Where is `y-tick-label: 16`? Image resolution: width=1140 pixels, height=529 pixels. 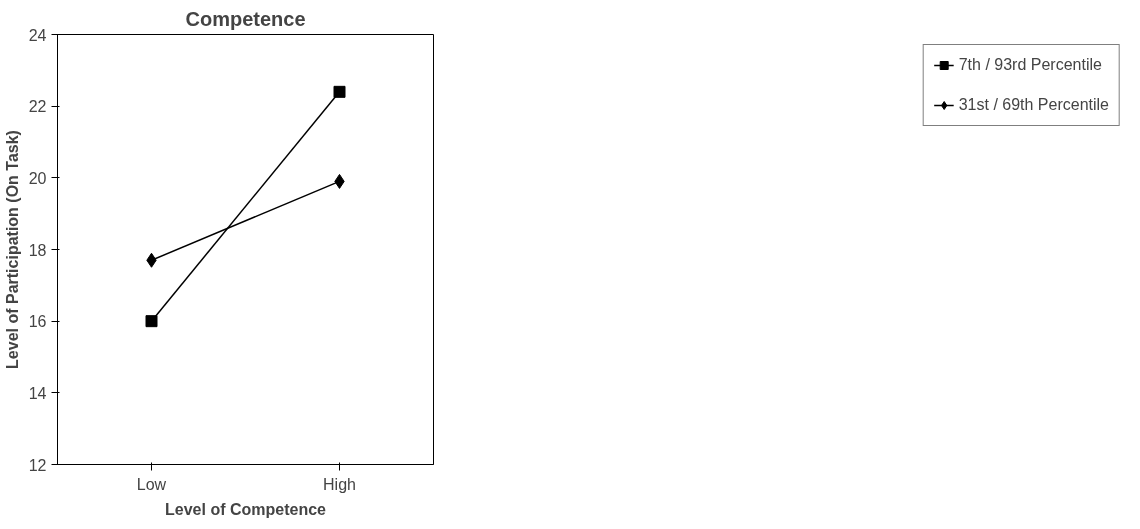
y-tick-label: 16 is located at coordinates (37, 322).